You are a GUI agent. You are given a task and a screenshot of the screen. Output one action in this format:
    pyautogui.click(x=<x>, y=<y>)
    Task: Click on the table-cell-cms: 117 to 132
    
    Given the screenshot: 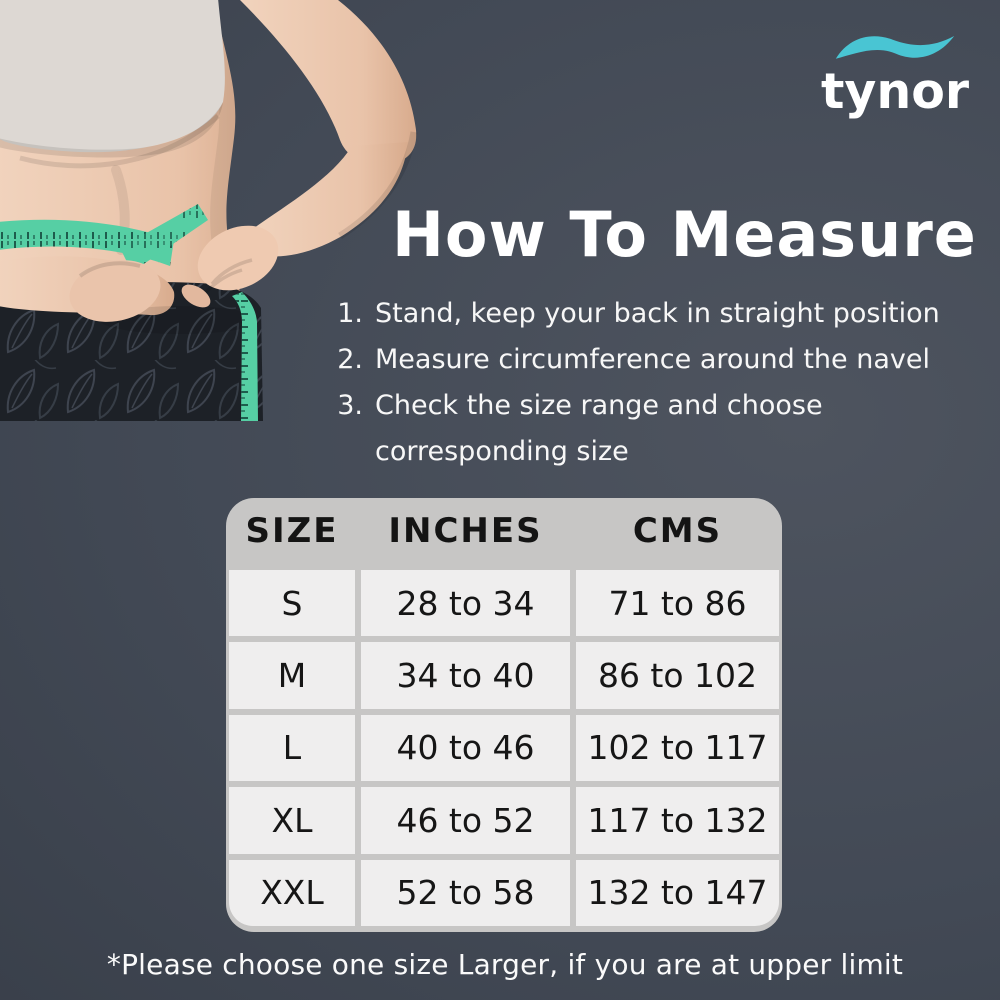 What is the action you would take?
    pyautogui.click(x=677, y=820)
    